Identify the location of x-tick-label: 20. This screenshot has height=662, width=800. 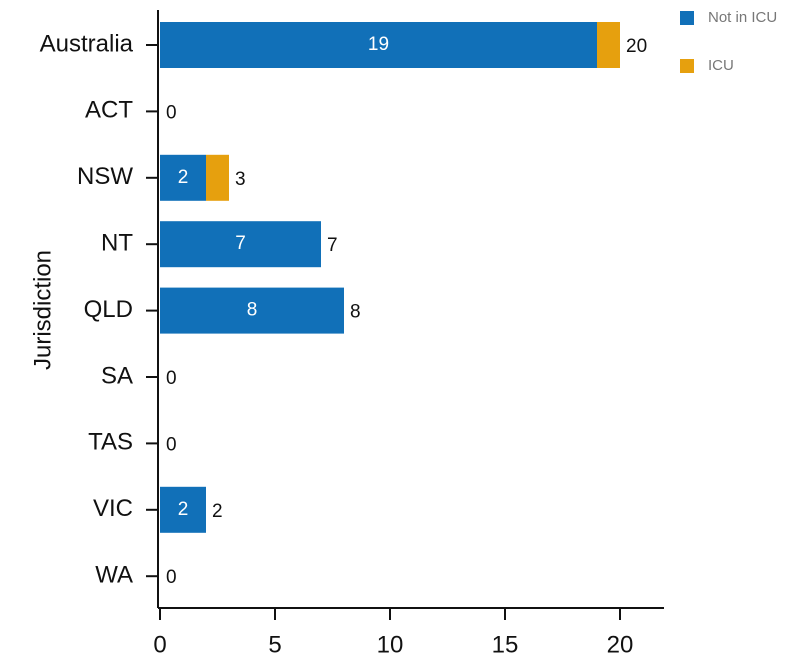
(620, 644).